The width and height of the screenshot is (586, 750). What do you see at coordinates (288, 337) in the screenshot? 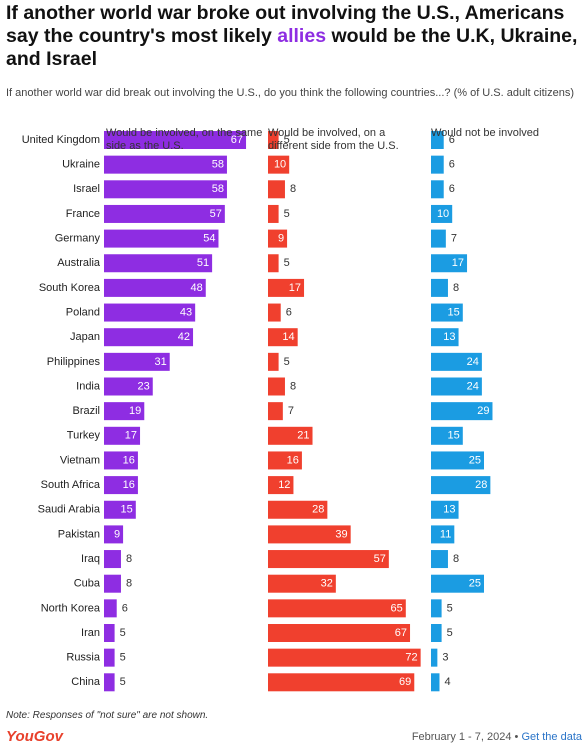
I see `value-label: 14` at bounding box center [288, 337].